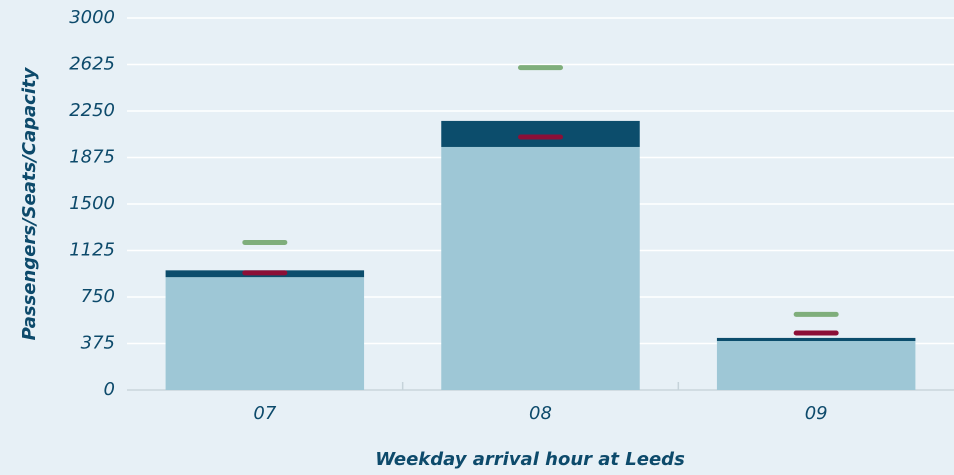  I want to click on x-tick-label: 08, so click(540, 413).